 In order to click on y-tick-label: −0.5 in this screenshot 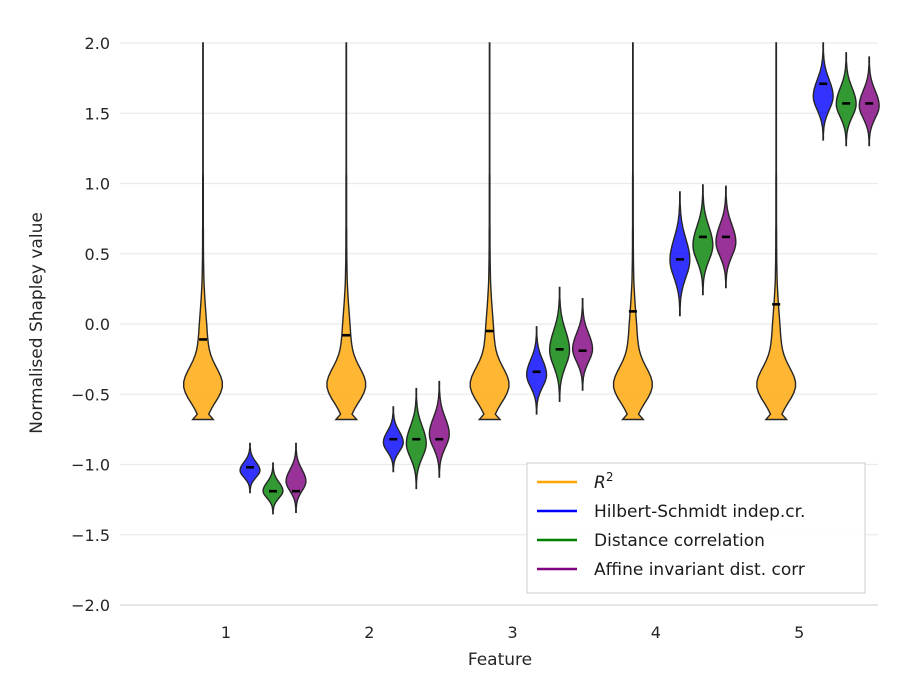, I will do `click(90, 394)`.